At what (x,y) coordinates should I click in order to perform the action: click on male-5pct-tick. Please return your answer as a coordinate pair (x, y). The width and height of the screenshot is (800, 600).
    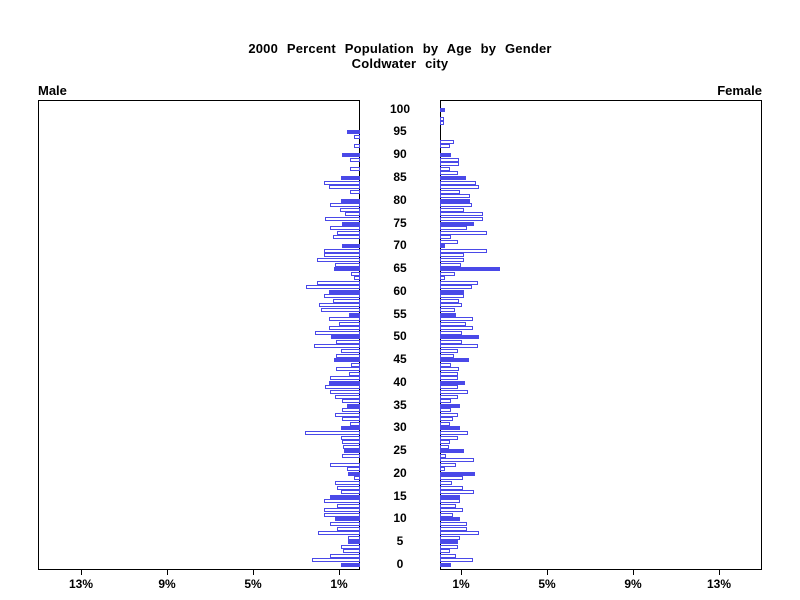
    Looking at the image, I should click on (253, 572).